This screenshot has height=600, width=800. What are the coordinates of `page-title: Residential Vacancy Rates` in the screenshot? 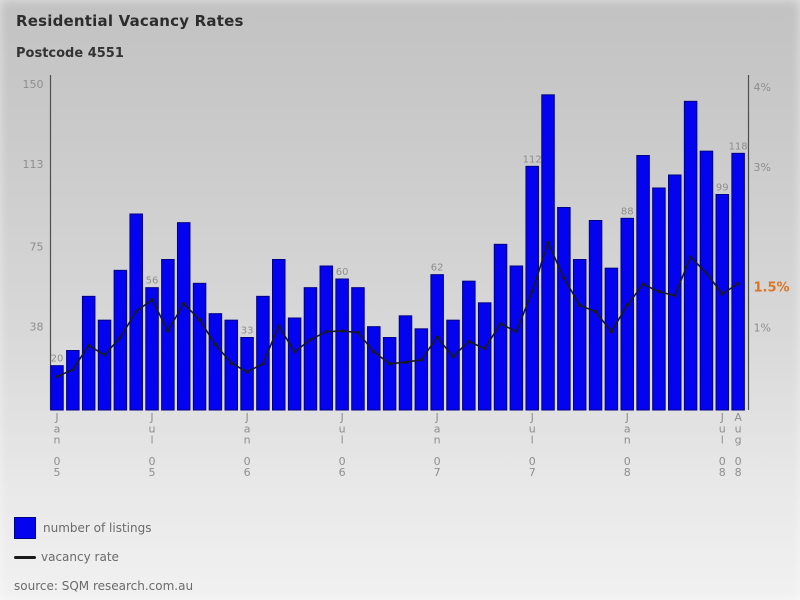 It's located at (130, 21).